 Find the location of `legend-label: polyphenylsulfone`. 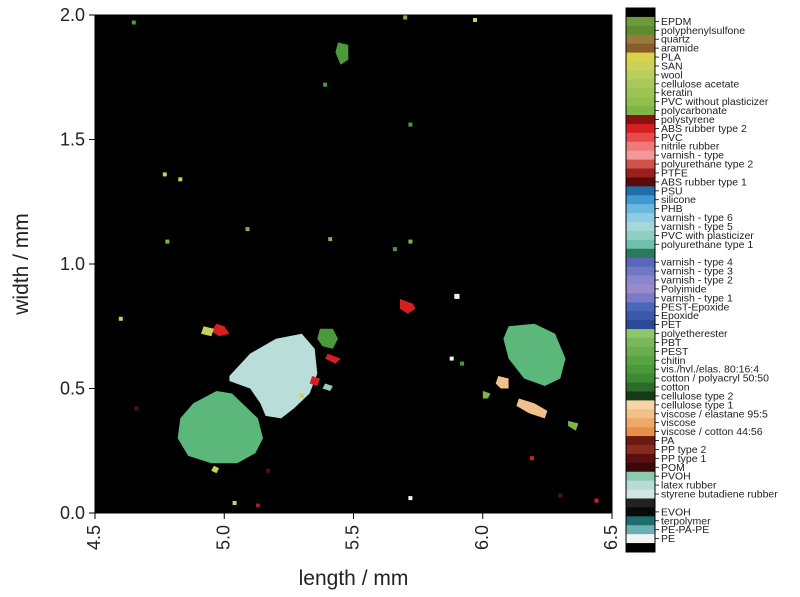

legend-label: polyphenylsulfone is located at coordinates (703, 31).